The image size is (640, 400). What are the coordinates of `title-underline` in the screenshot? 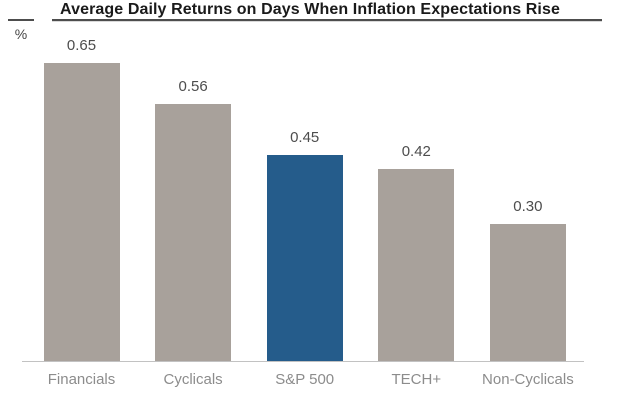 It's located at (327, 20).